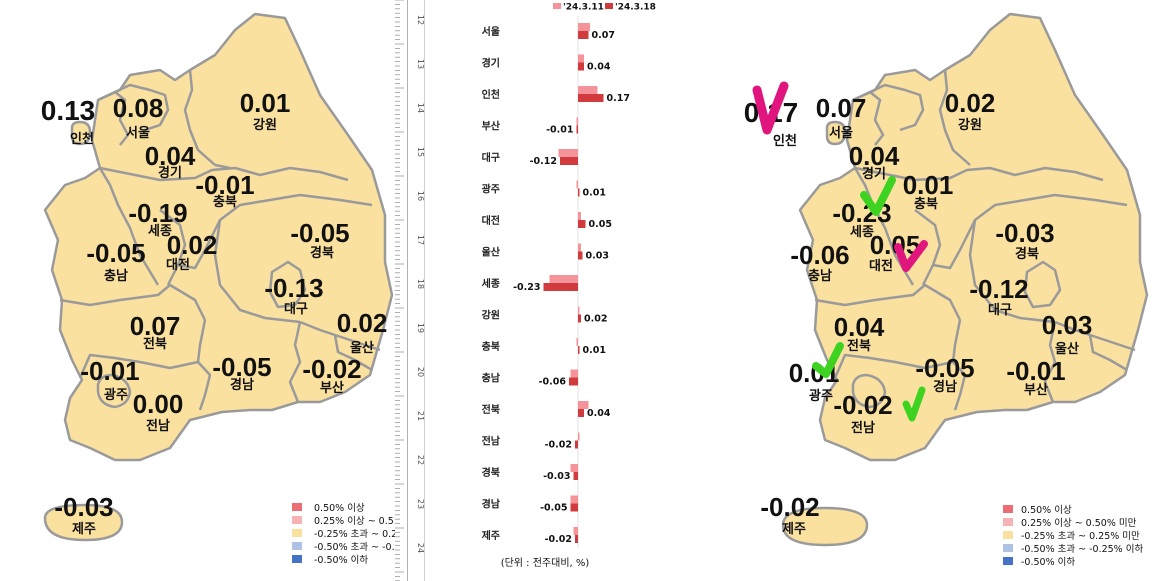  What do you see at coordinates (491, 378) in the screenshot?
I see `category-label: 충남` at bounding box center [491, 378].